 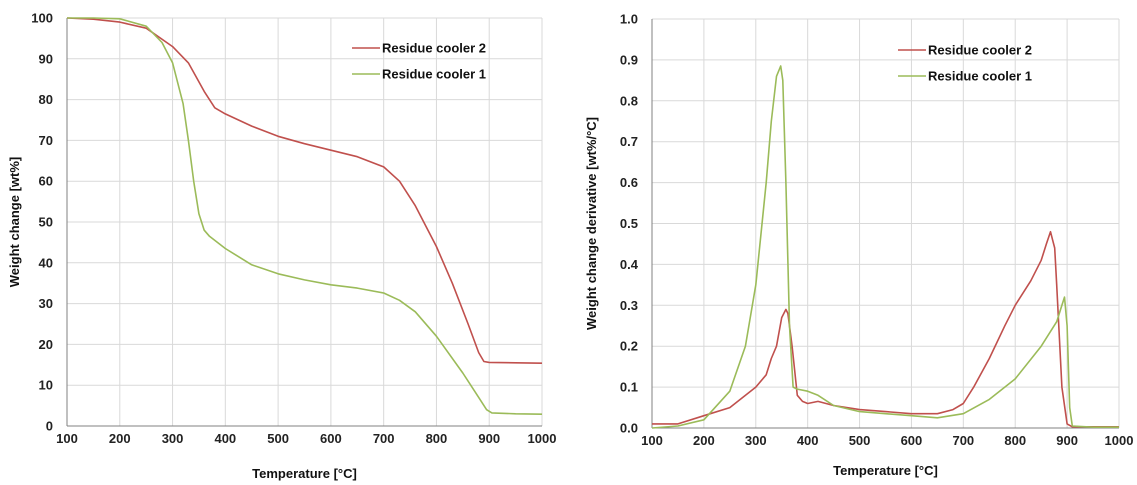 I want to click on y-tick-label: 0.8, so click(x=629, y=100).